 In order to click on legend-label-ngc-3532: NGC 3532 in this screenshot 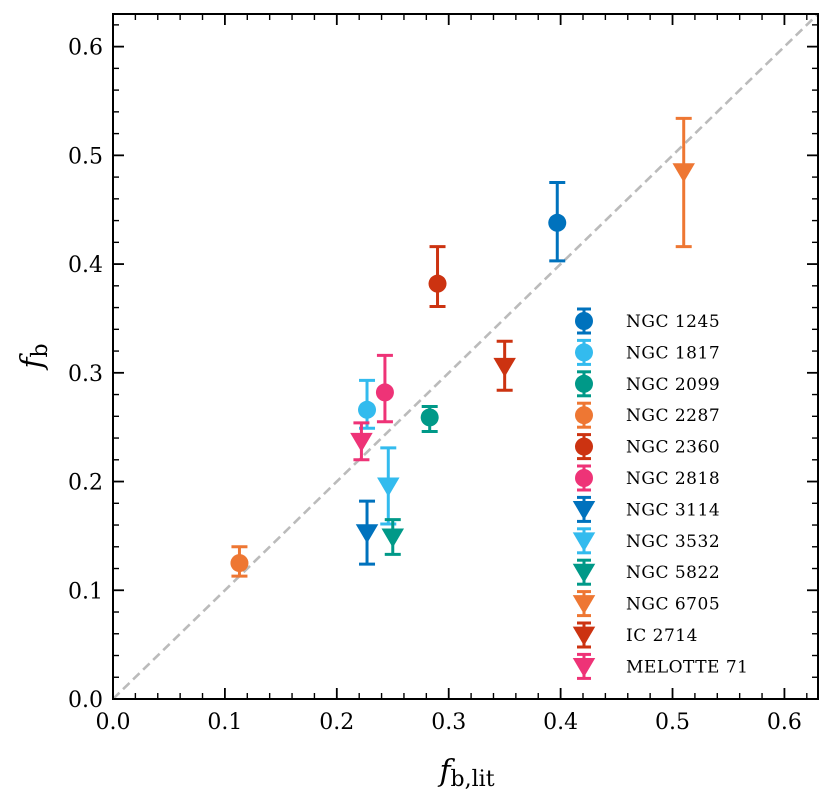, I will do `click(673, 542)`.